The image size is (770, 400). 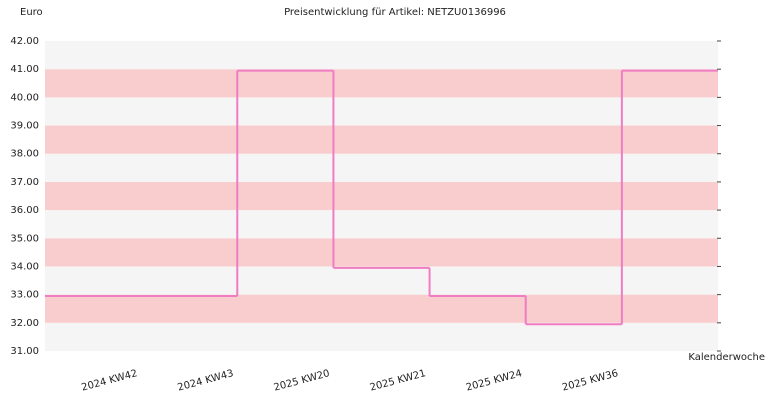 I want to click on x-tick-label: 2025 KW21, so click(x=398, y=380).